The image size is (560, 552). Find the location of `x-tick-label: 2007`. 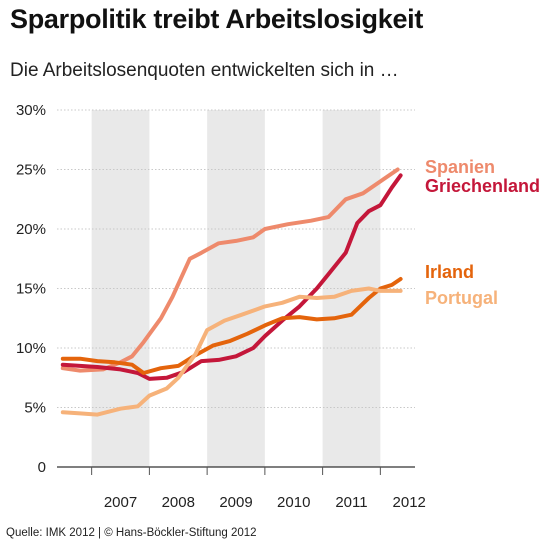

x-tick-label: 2007 is located at coordinates (120, 502).